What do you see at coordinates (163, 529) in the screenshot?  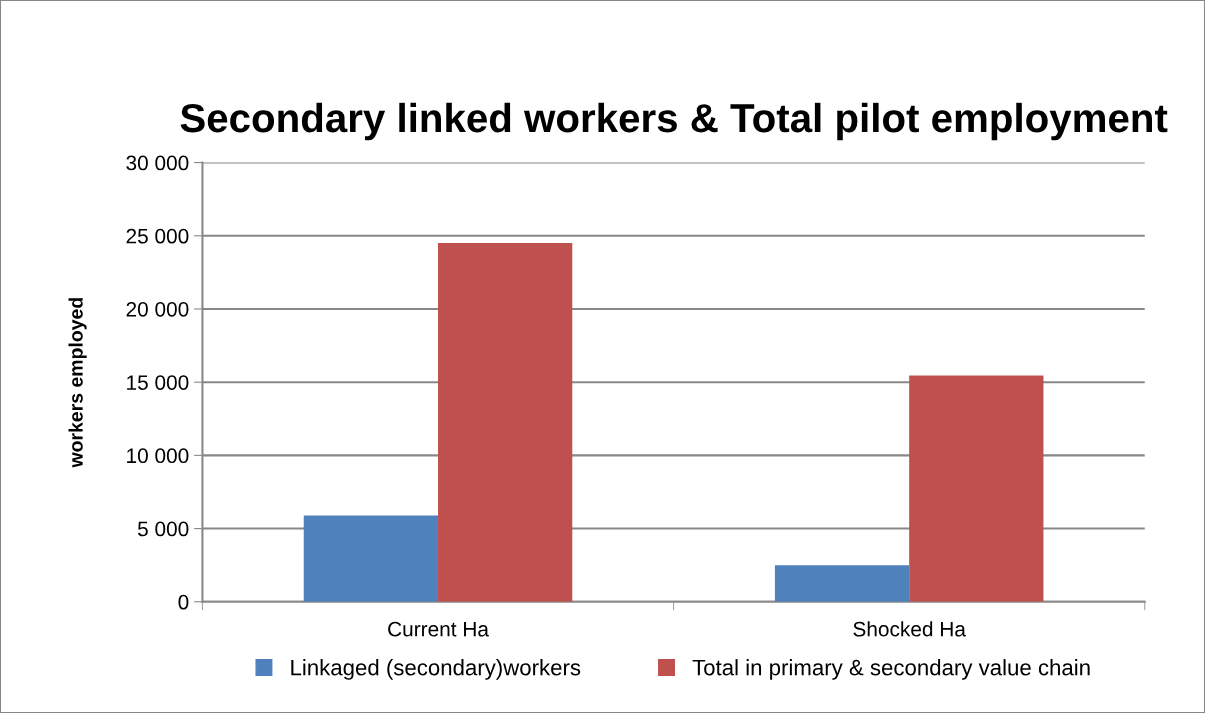 I see `y-tick-label: 5 000` at bounding box center [163, 529].